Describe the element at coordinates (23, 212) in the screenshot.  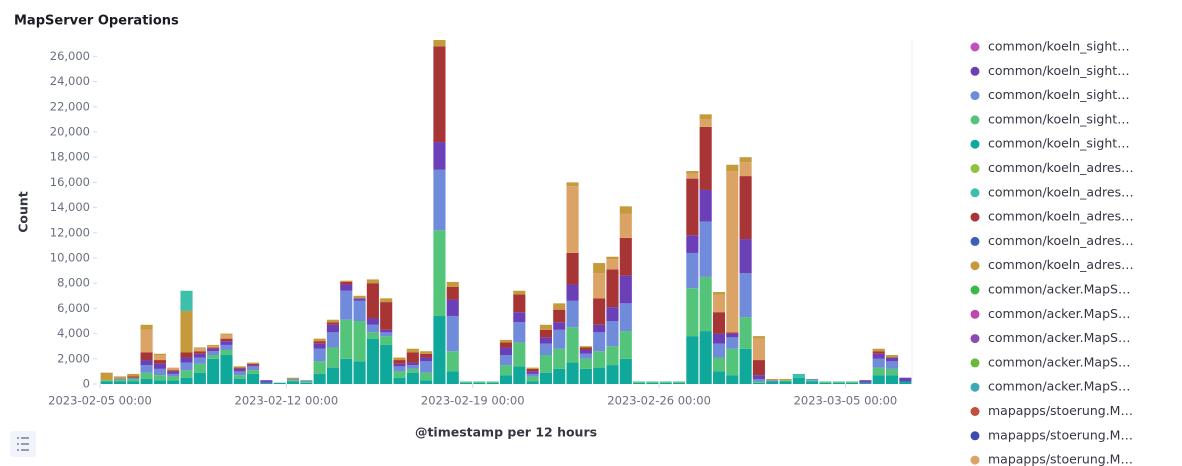
I see `y-axis-label: Count` at that location.